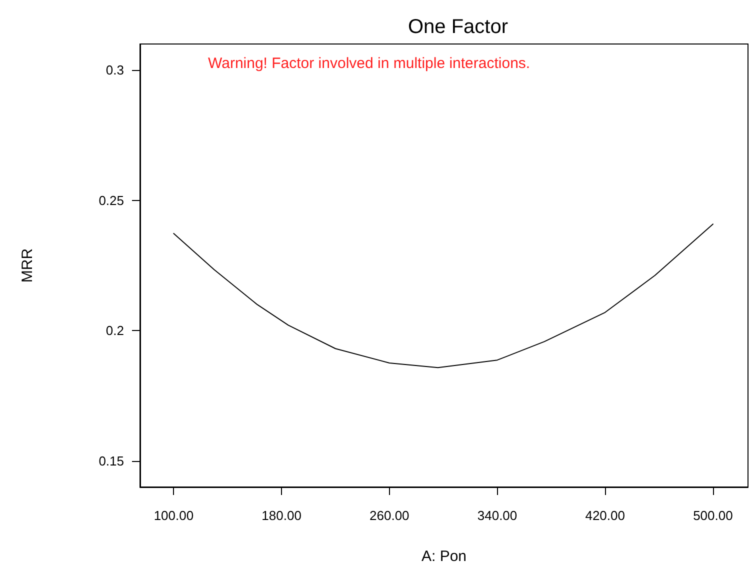  Describe the element at coordinates (111, 460) in the screenshot. I see `y-tick-label: 0.15` at that location.